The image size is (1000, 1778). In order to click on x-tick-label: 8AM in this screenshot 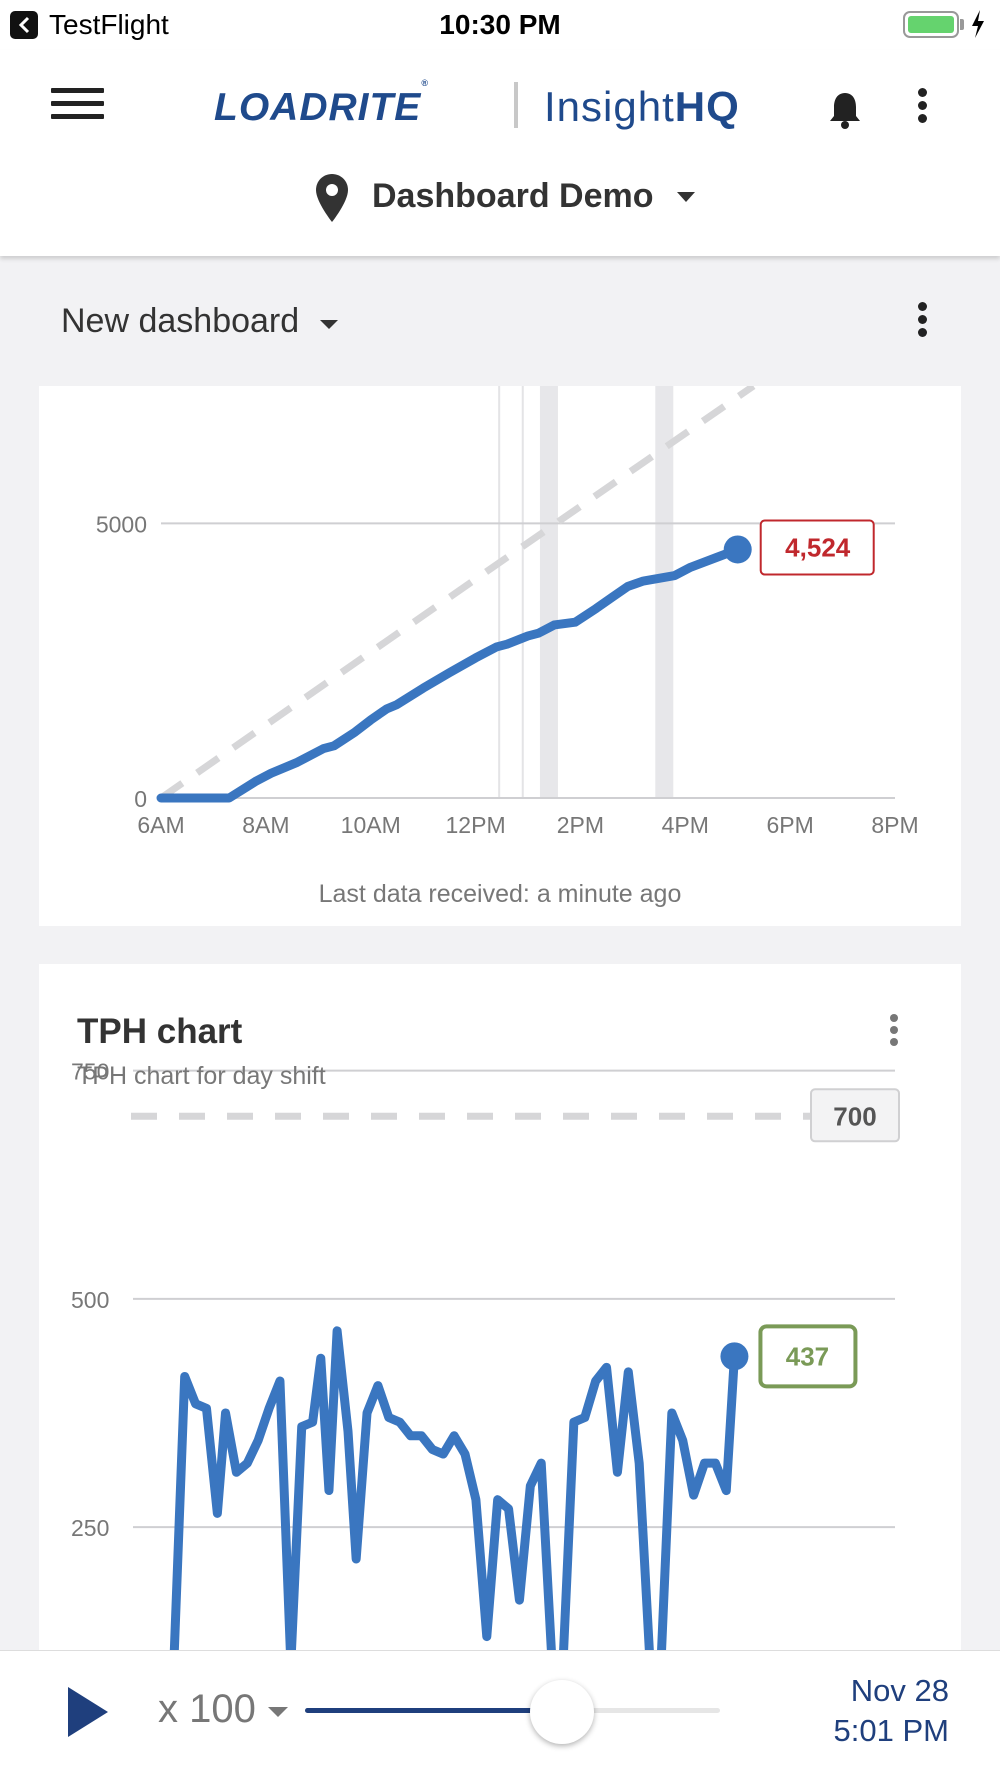, I will do `click(265, 825)`.